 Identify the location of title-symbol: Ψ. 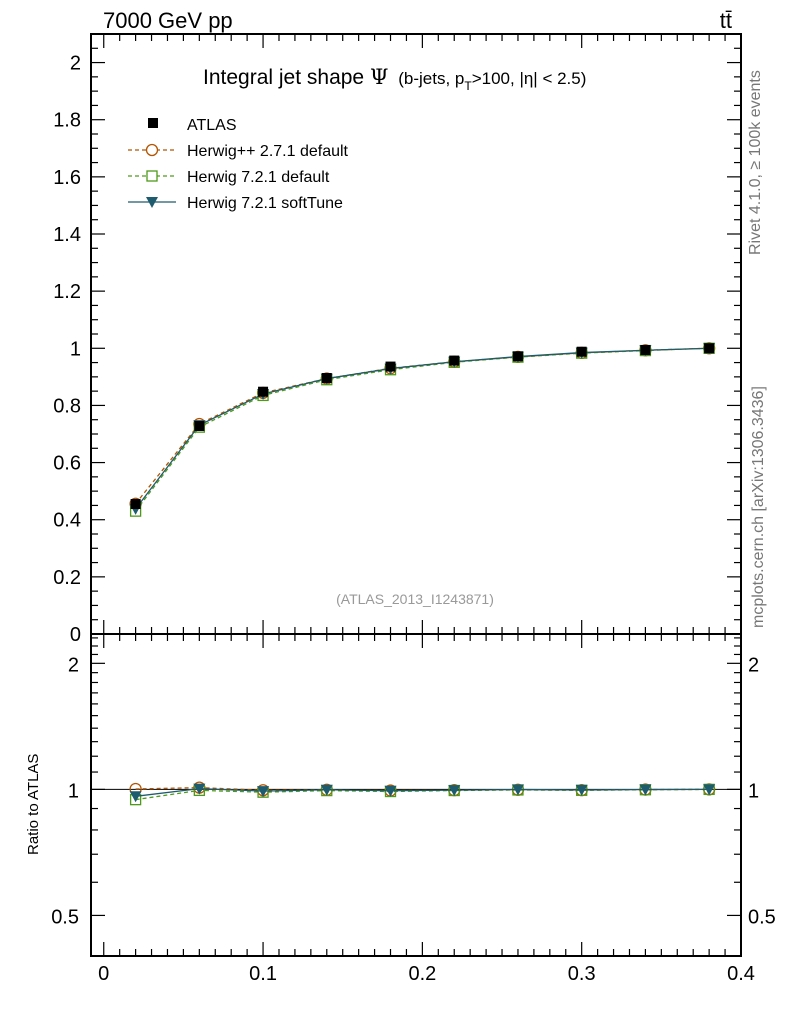
(379, 77).